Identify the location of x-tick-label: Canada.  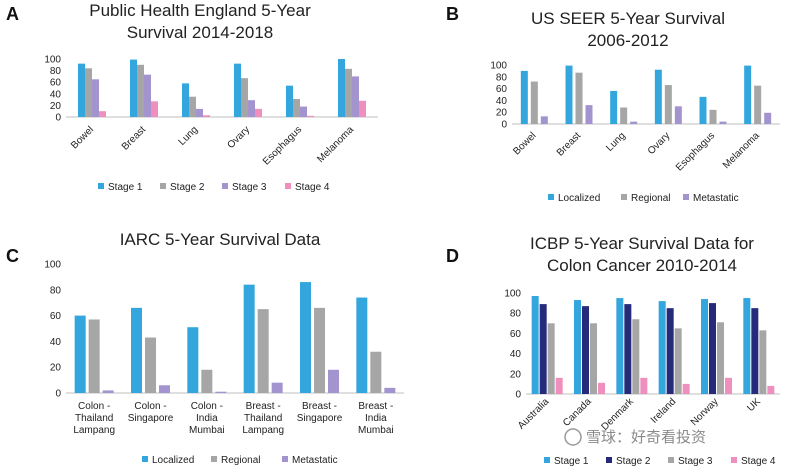
(577, 412).